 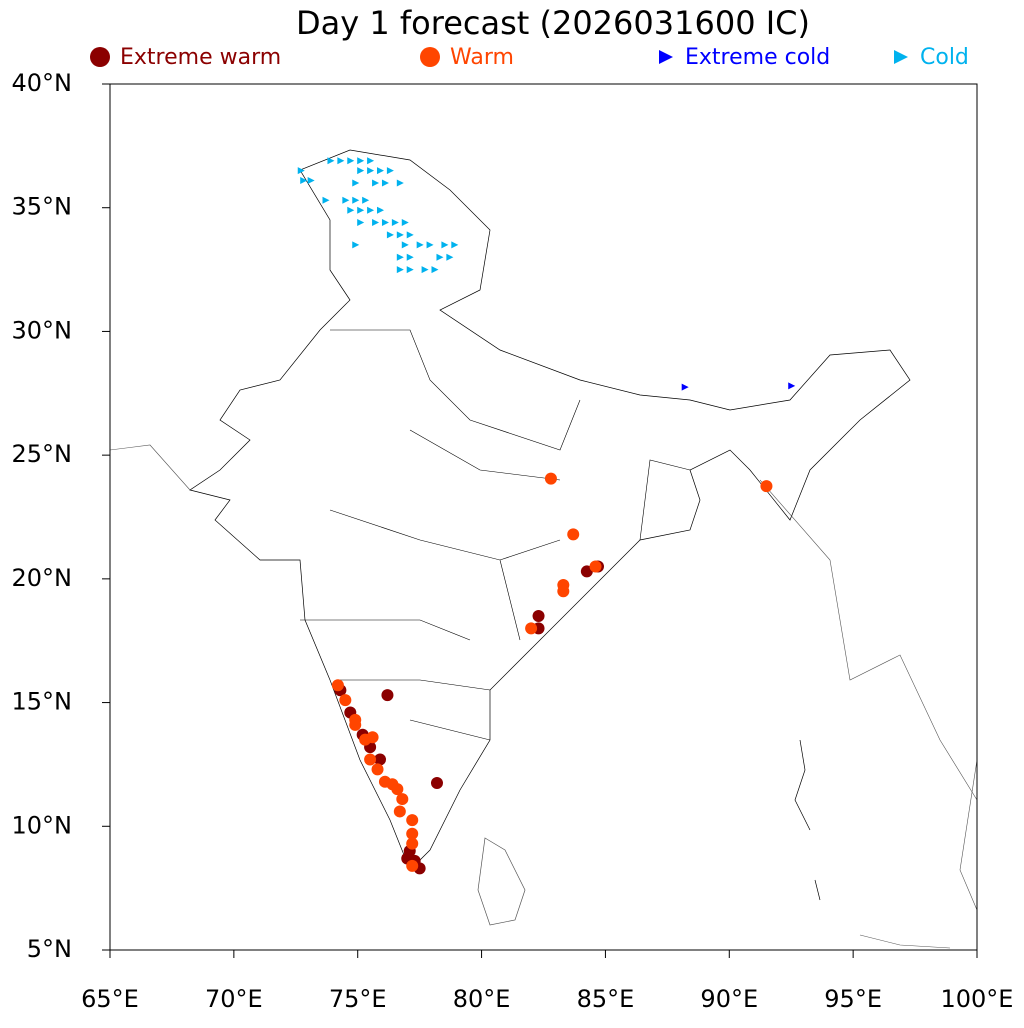 I want to click on andaman-islands, so click(x=807, y=820).